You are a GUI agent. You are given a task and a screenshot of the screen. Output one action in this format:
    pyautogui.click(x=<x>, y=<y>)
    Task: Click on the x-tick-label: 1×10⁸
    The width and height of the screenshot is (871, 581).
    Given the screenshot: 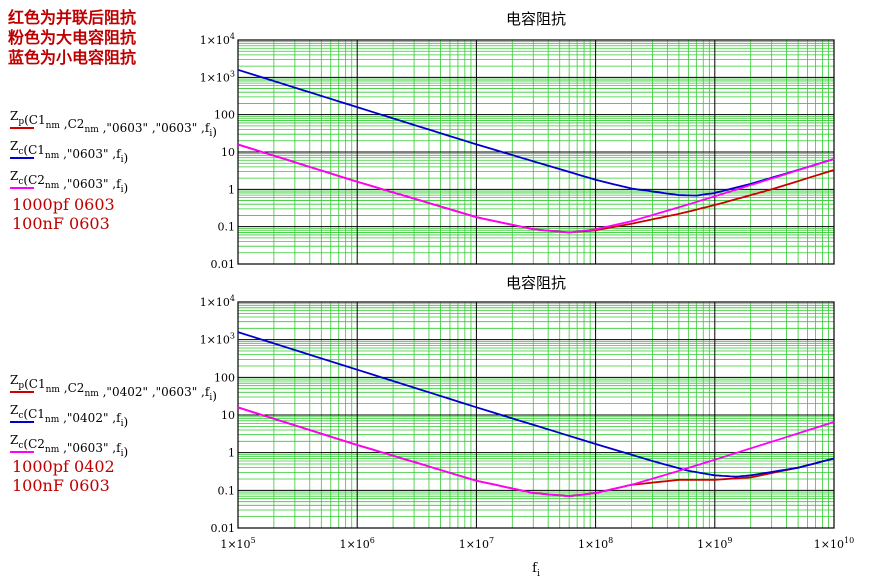 What is the action you would take?
    pyautogui.click(x=595, y=543)
    